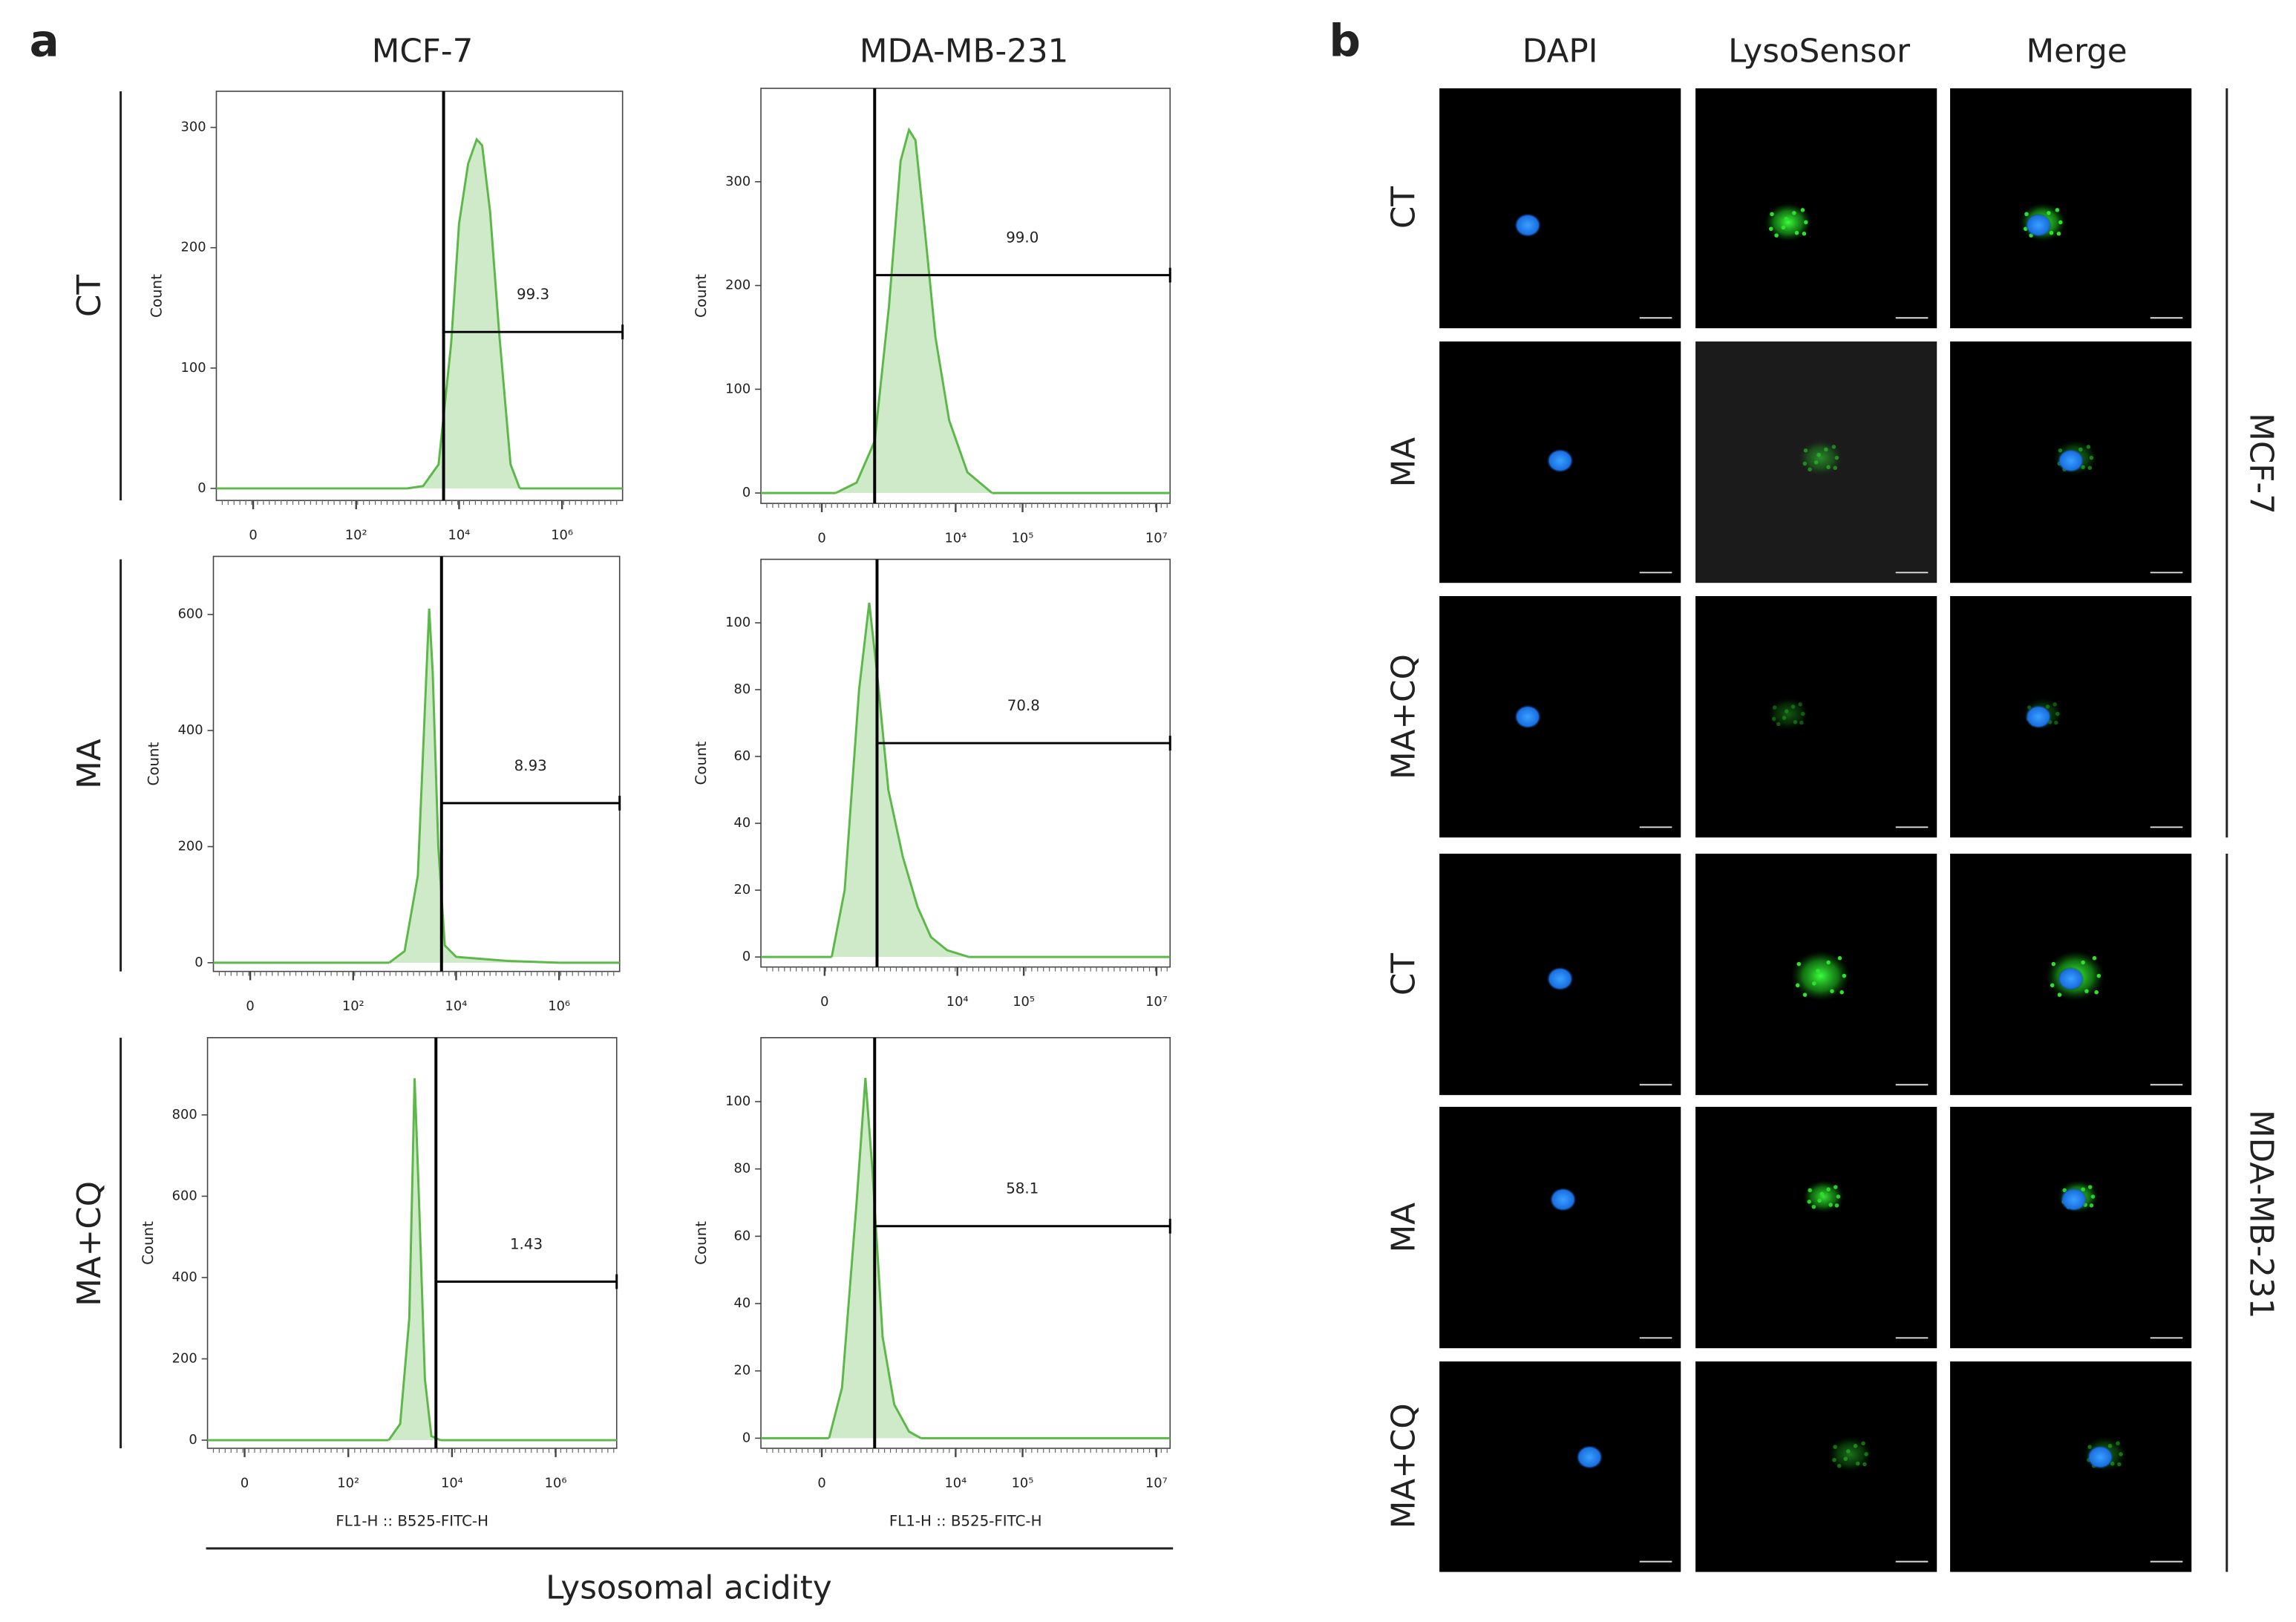 Image resolution: width=2296 pixels, height=1622 pixels. Describe the element at coordinates (89, 764) in the screenshot. I see `row-label: MA` at that location.